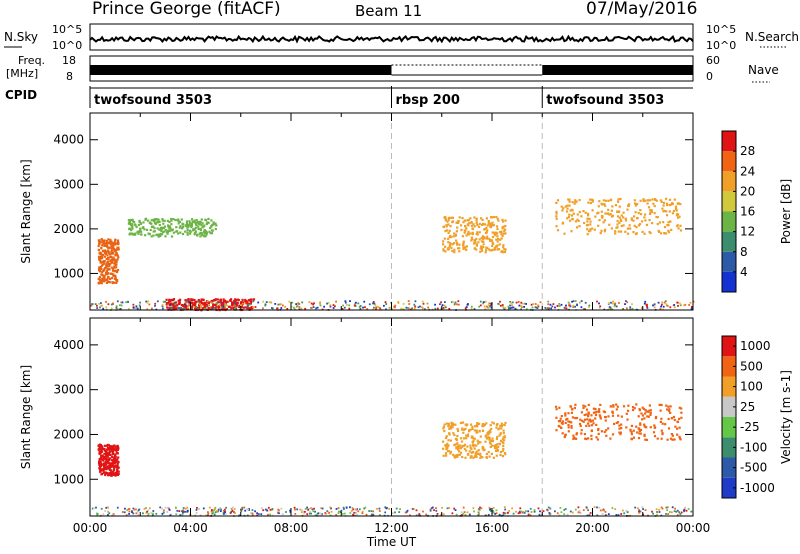 The image size is (800, 554). I want to click on colorbar-tick-label-0: 4, so click(744, 272).